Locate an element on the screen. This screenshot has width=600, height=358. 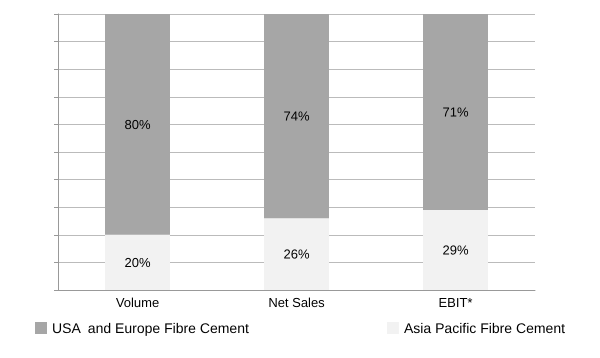
data-label: 26% is located at coordinates (296, 254).